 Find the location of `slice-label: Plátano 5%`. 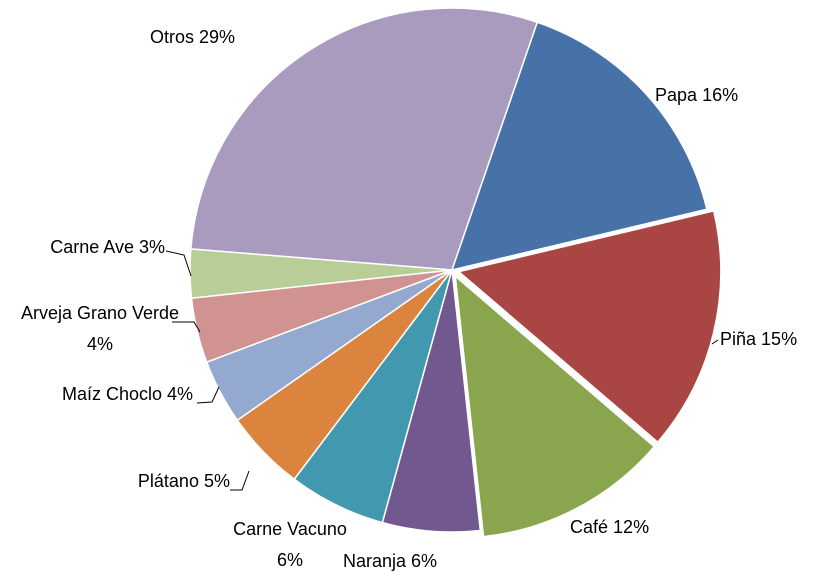

slice-label: Plátano 5% is located at coordinates (155, 481).